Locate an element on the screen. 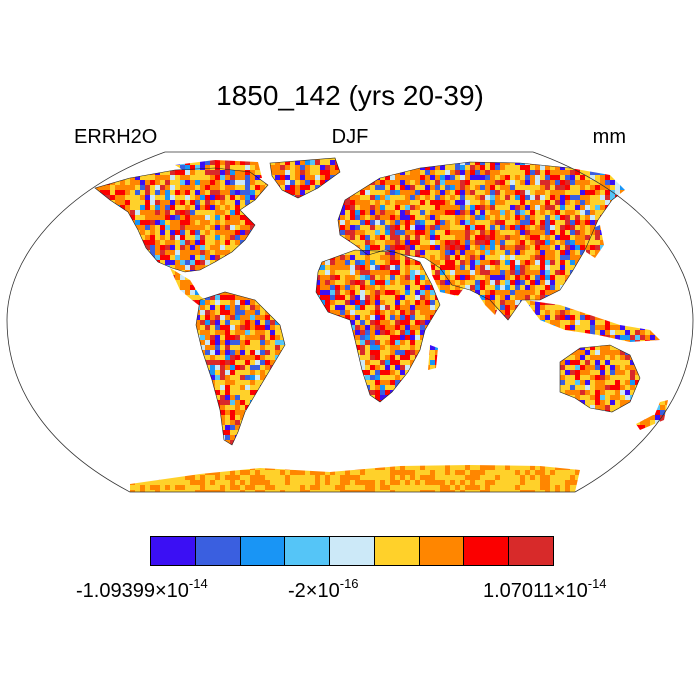 This screenshot has width=700, height=700. map-title: 1850_142 (yrs 20-39) is located at coordinates (350, 95).